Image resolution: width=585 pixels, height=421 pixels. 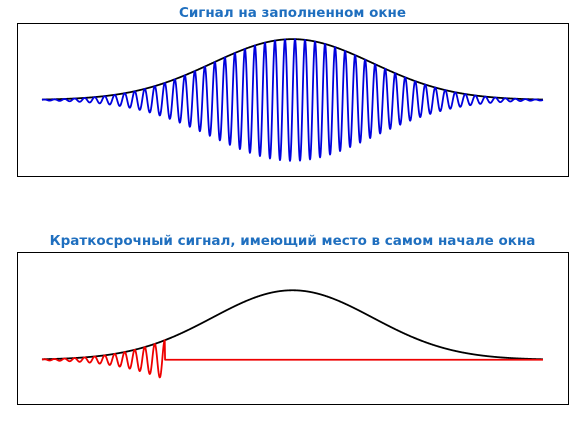 What do you see at coordinates (292, 325) in the screenshot?
I see `bottom-window-envelope-line` at bounding box center [292, 325].